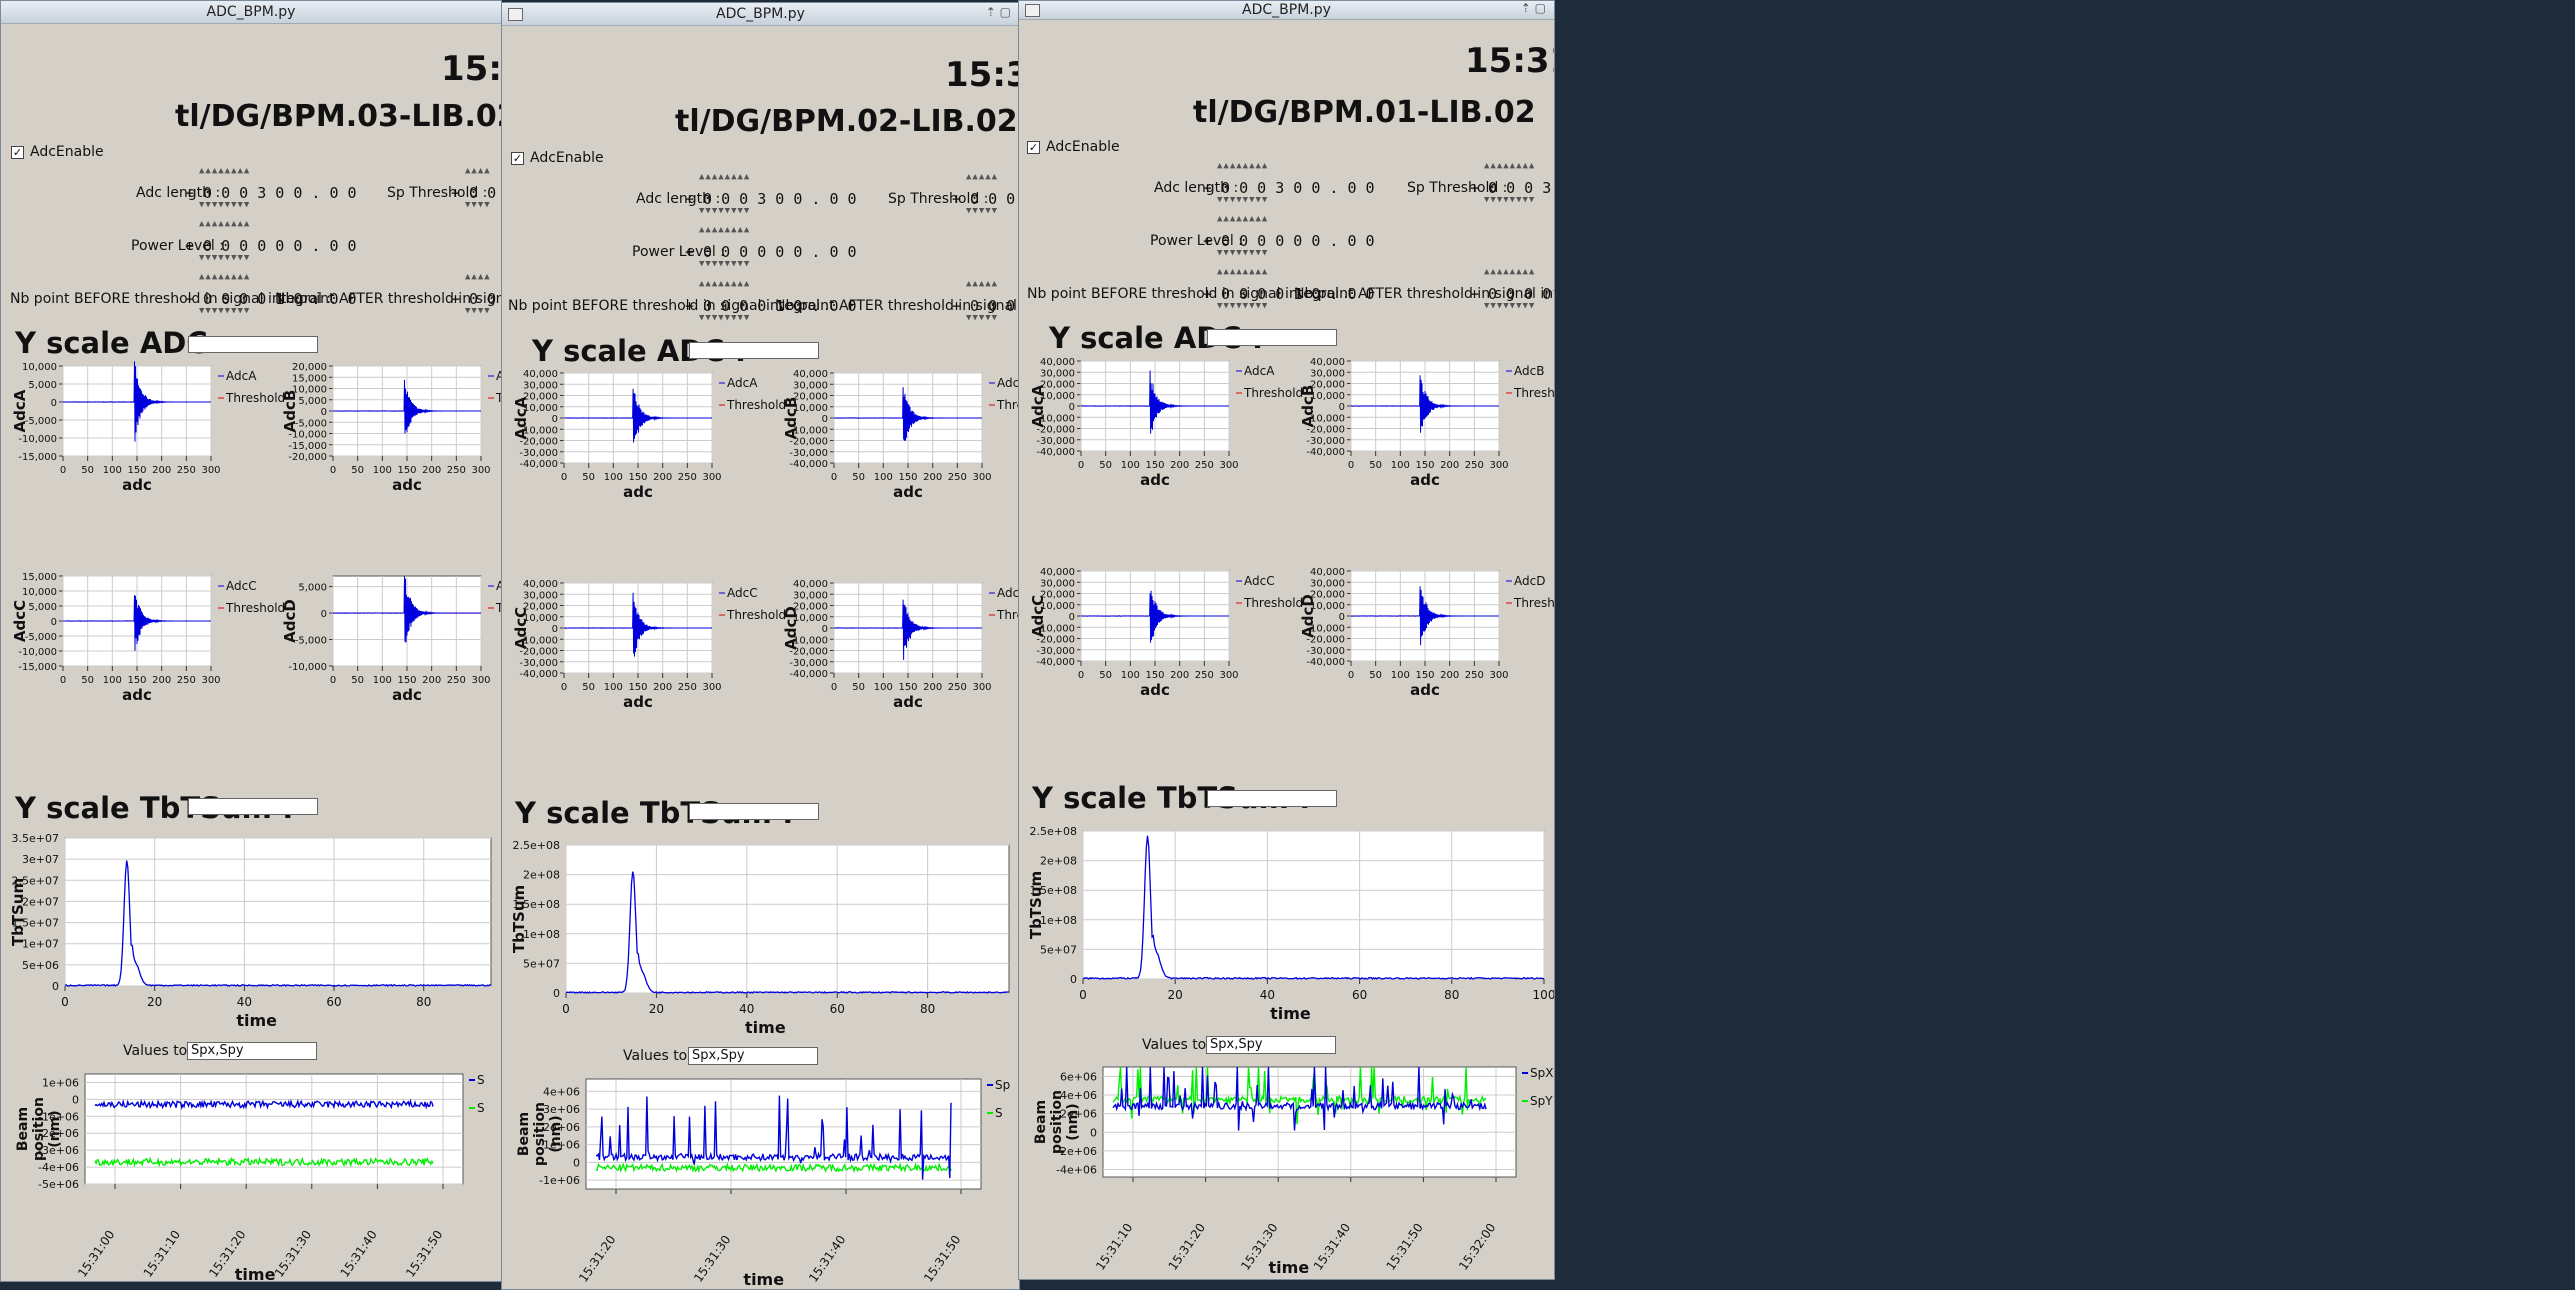 The width and height of the screenshot is (2575, 1290). I want to click on sp-threshold-spinner: ▲▲▲▲▲▲▲▲+ 0 0 0 3 5 0 . 0 0▼▼▼▼▼▼▼▼, so click(1512, 183).